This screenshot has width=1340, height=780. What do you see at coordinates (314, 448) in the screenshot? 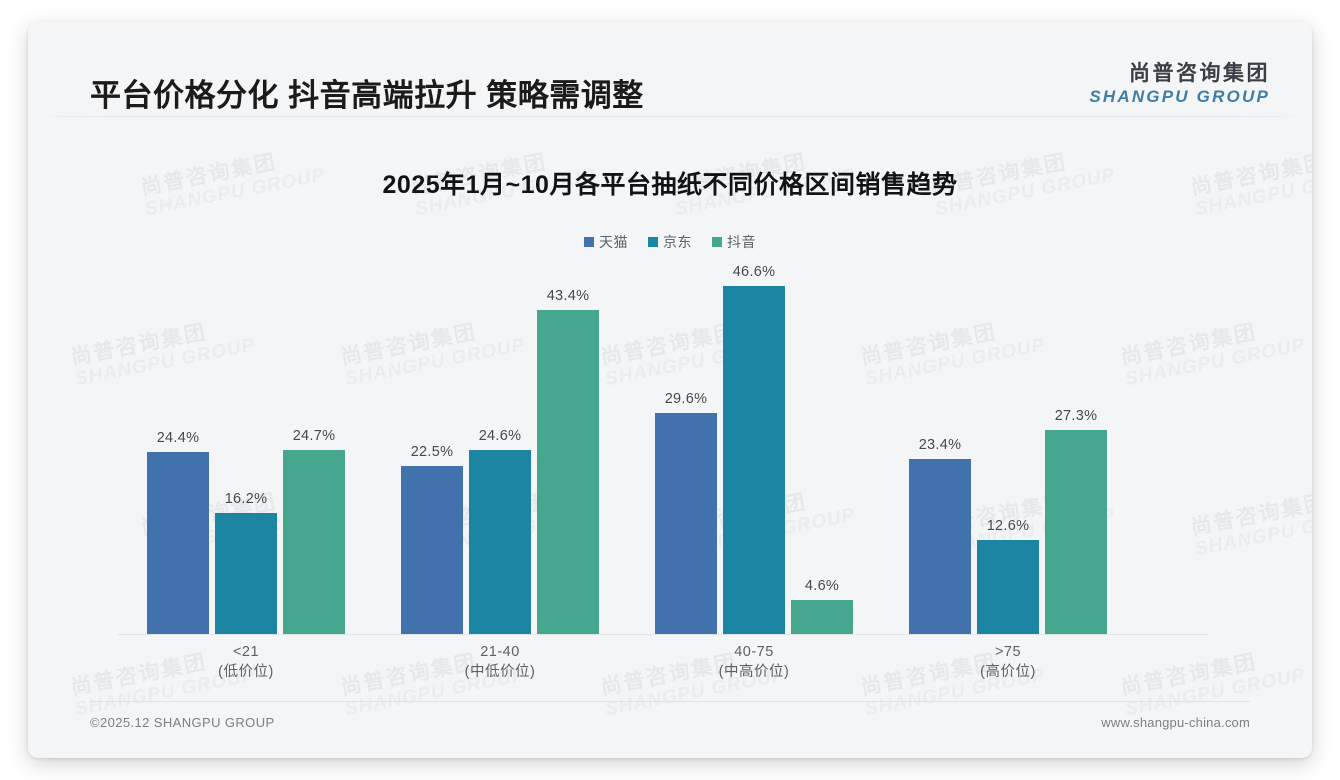
I see `bar-抖音-<21: 24.7%` at bounding box center [314, 448].